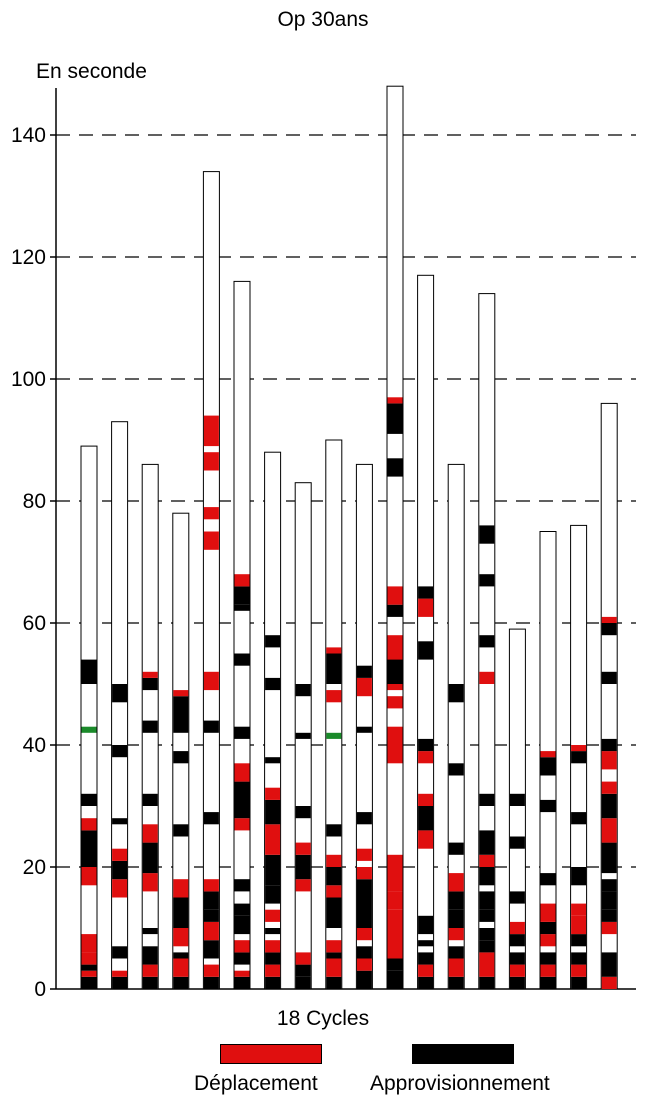 Image resolution: width=646 pixels, height=1101 pixels. What do you see at coordinates (323, 1070) in the screenshot?
I see `legend: Déplacement Approvisionnement` at bounding box center [323, 1070].